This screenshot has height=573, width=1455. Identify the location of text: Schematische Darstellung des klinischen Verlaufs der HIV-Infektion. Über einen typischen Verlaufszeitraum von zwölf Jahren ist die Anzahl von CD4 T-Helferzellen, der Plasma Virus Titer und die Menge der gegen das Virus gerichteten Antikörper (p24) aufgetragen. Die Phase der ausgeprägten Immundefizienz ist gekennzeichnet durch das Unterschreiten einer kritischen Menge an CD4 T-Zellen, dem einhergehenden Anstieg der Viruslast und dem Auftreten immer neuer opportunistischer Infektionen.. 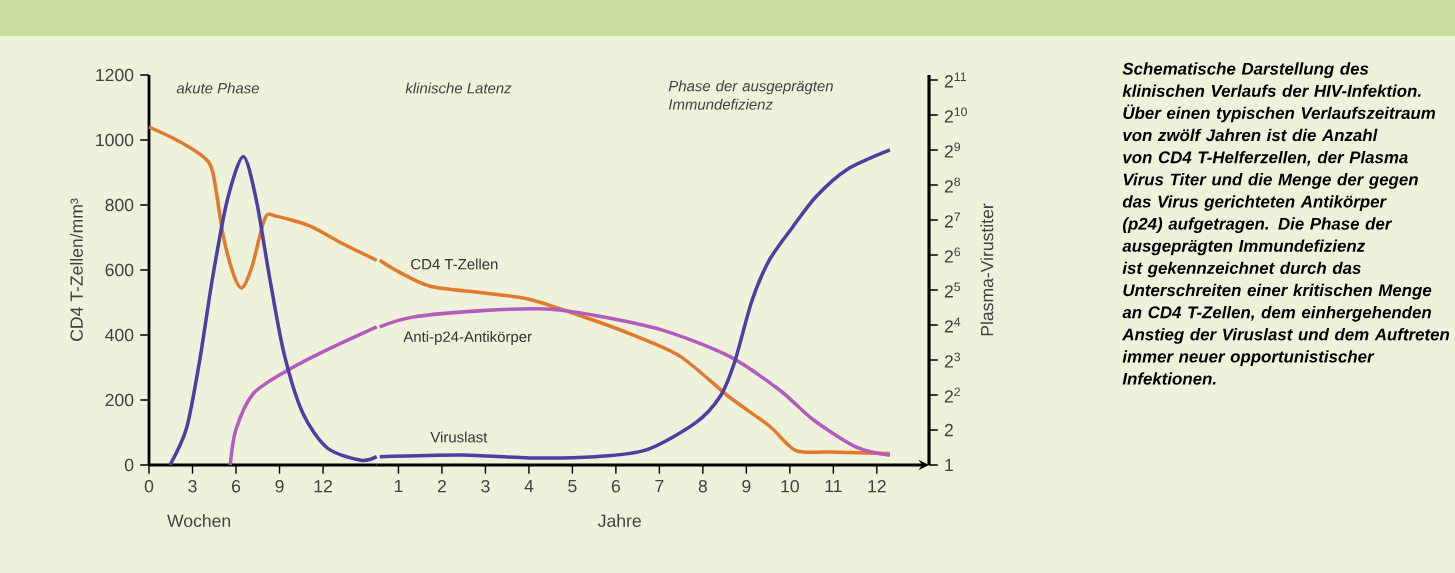
(1286, 223).